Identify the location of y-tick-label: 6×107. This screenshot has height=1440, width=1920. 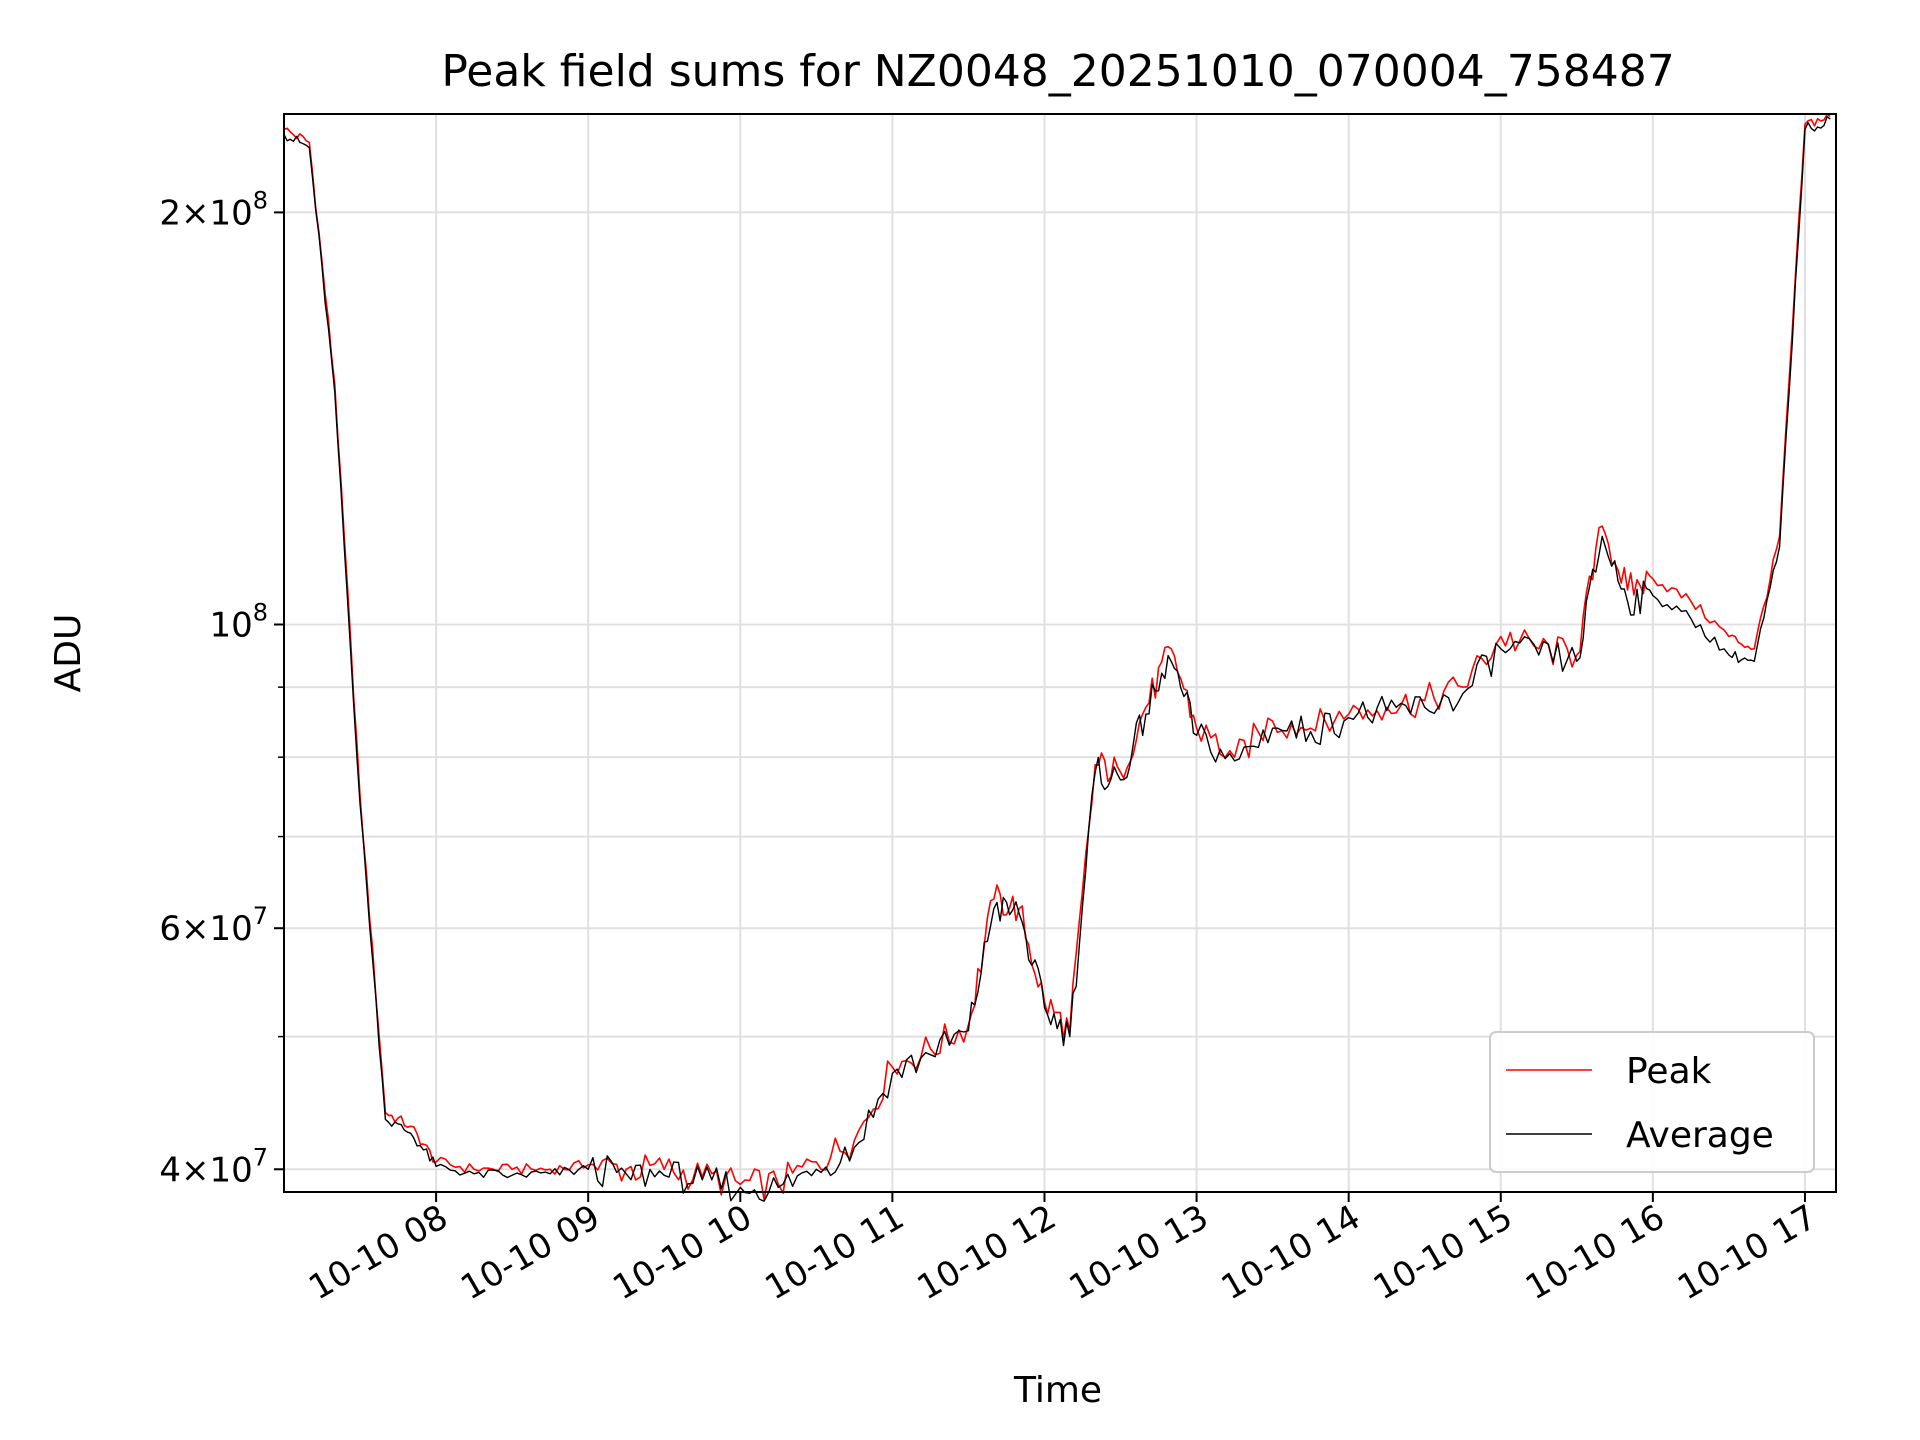
(213, 925).